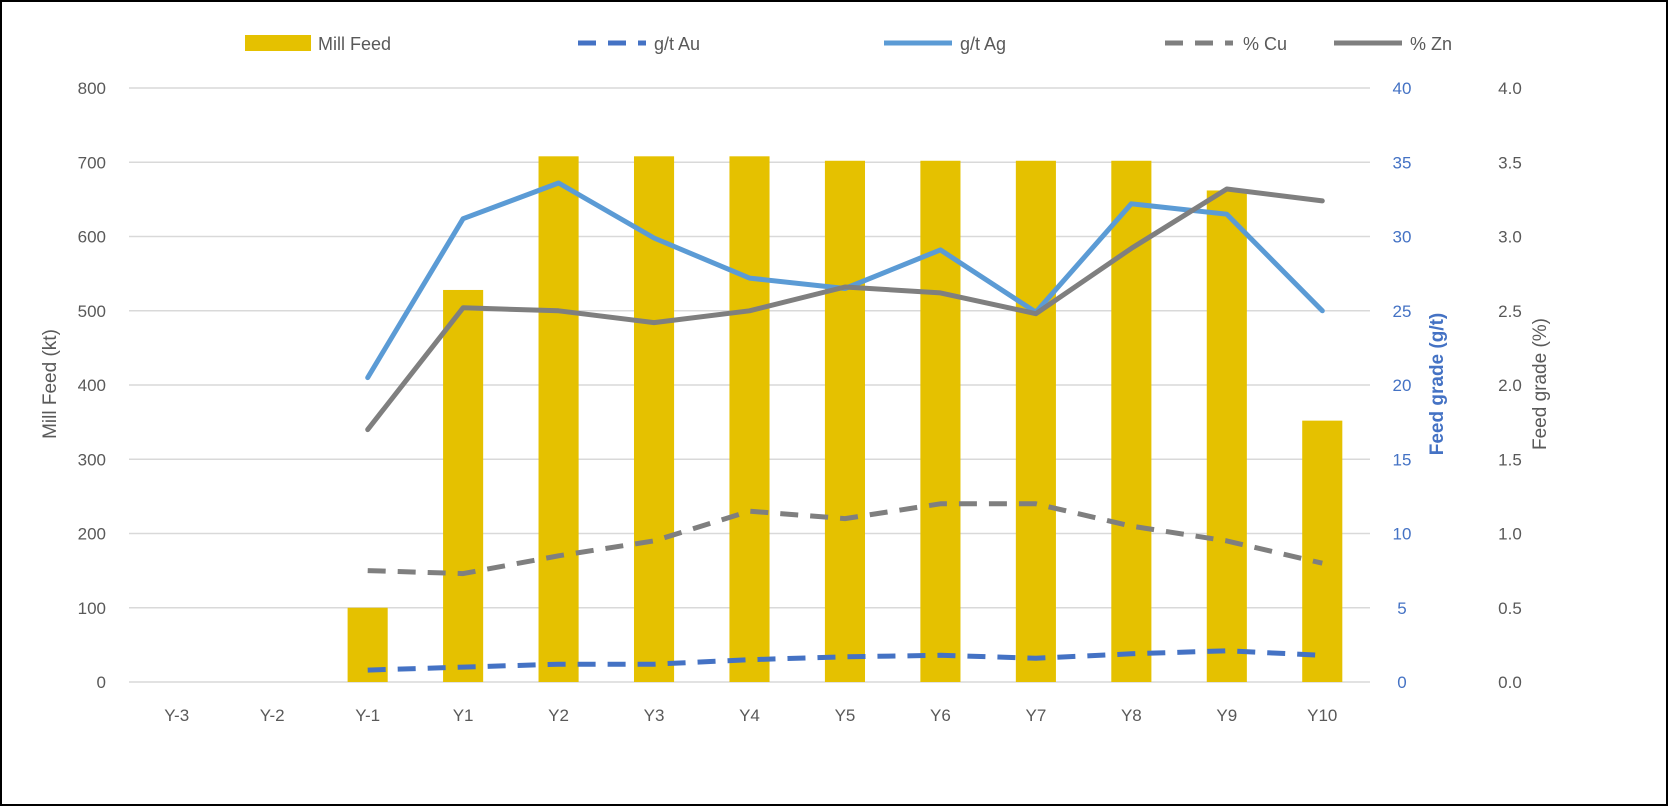 This screenshot has width=1668, height=809. I want to click on y-right2-tick-label: 4.0, so click(1510, 88).